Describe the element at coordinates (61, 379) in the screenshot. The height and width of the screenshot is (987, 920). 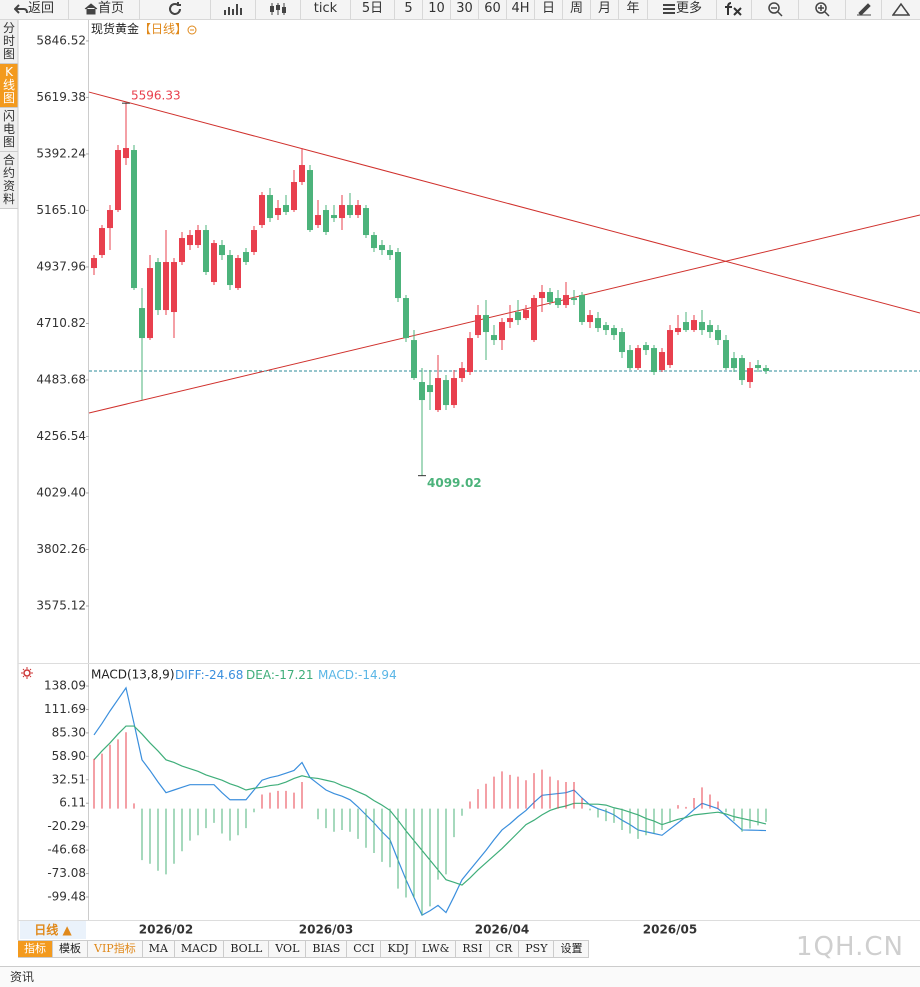
I see `y-tick-label: 4483.68` at that location.